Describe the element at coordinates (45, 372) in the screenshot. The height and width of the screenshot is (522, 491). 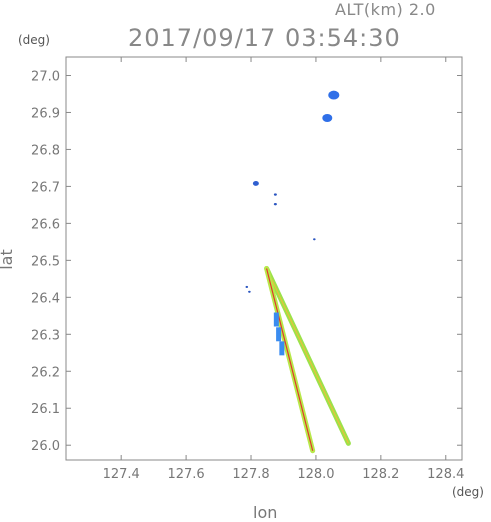
I see `y-tick-label: 26.2` at that location.